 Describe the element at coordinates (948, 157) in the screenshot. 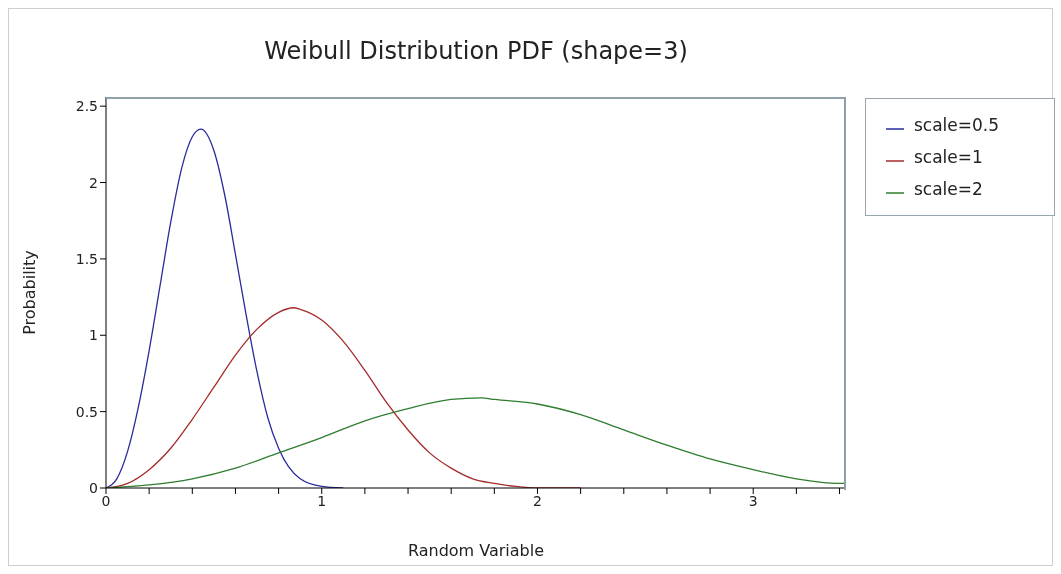

I see `legend-label: scale=1` at that location.